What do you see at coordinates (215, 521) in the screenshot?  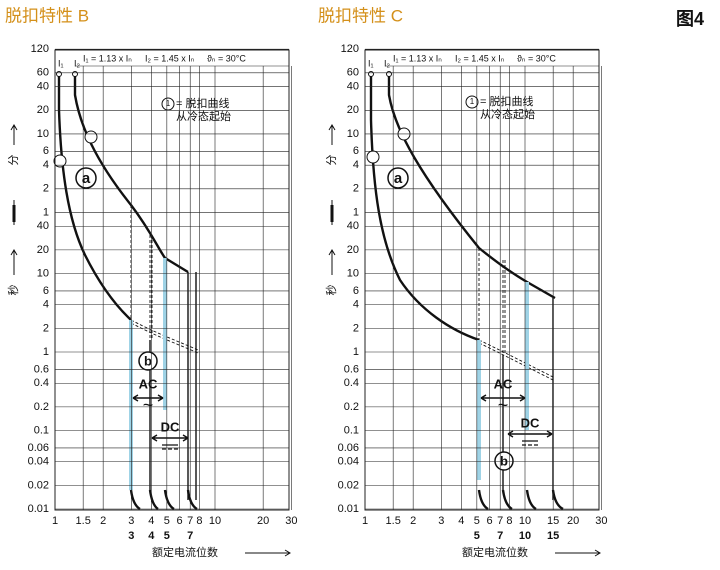 I see `x-tick-label: 10` at bounding box center [215, 521].